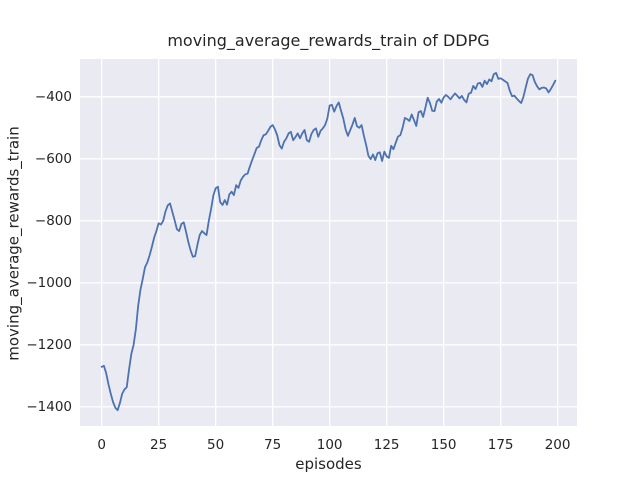 The image size is (640, 480). I want to click on y-tick-label: −1400, so click(49, 406).